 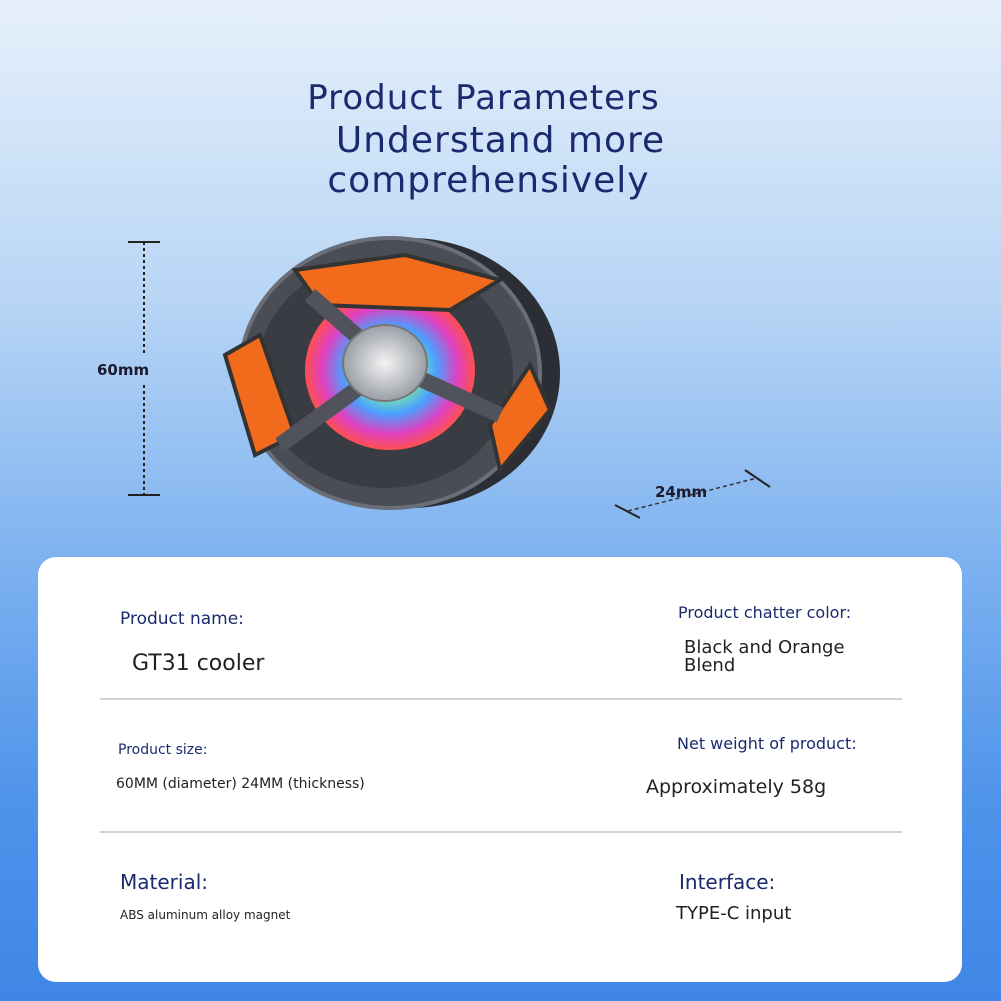 I want to click on product-name-value: GT31 cooler, so click(x=198, y=663).